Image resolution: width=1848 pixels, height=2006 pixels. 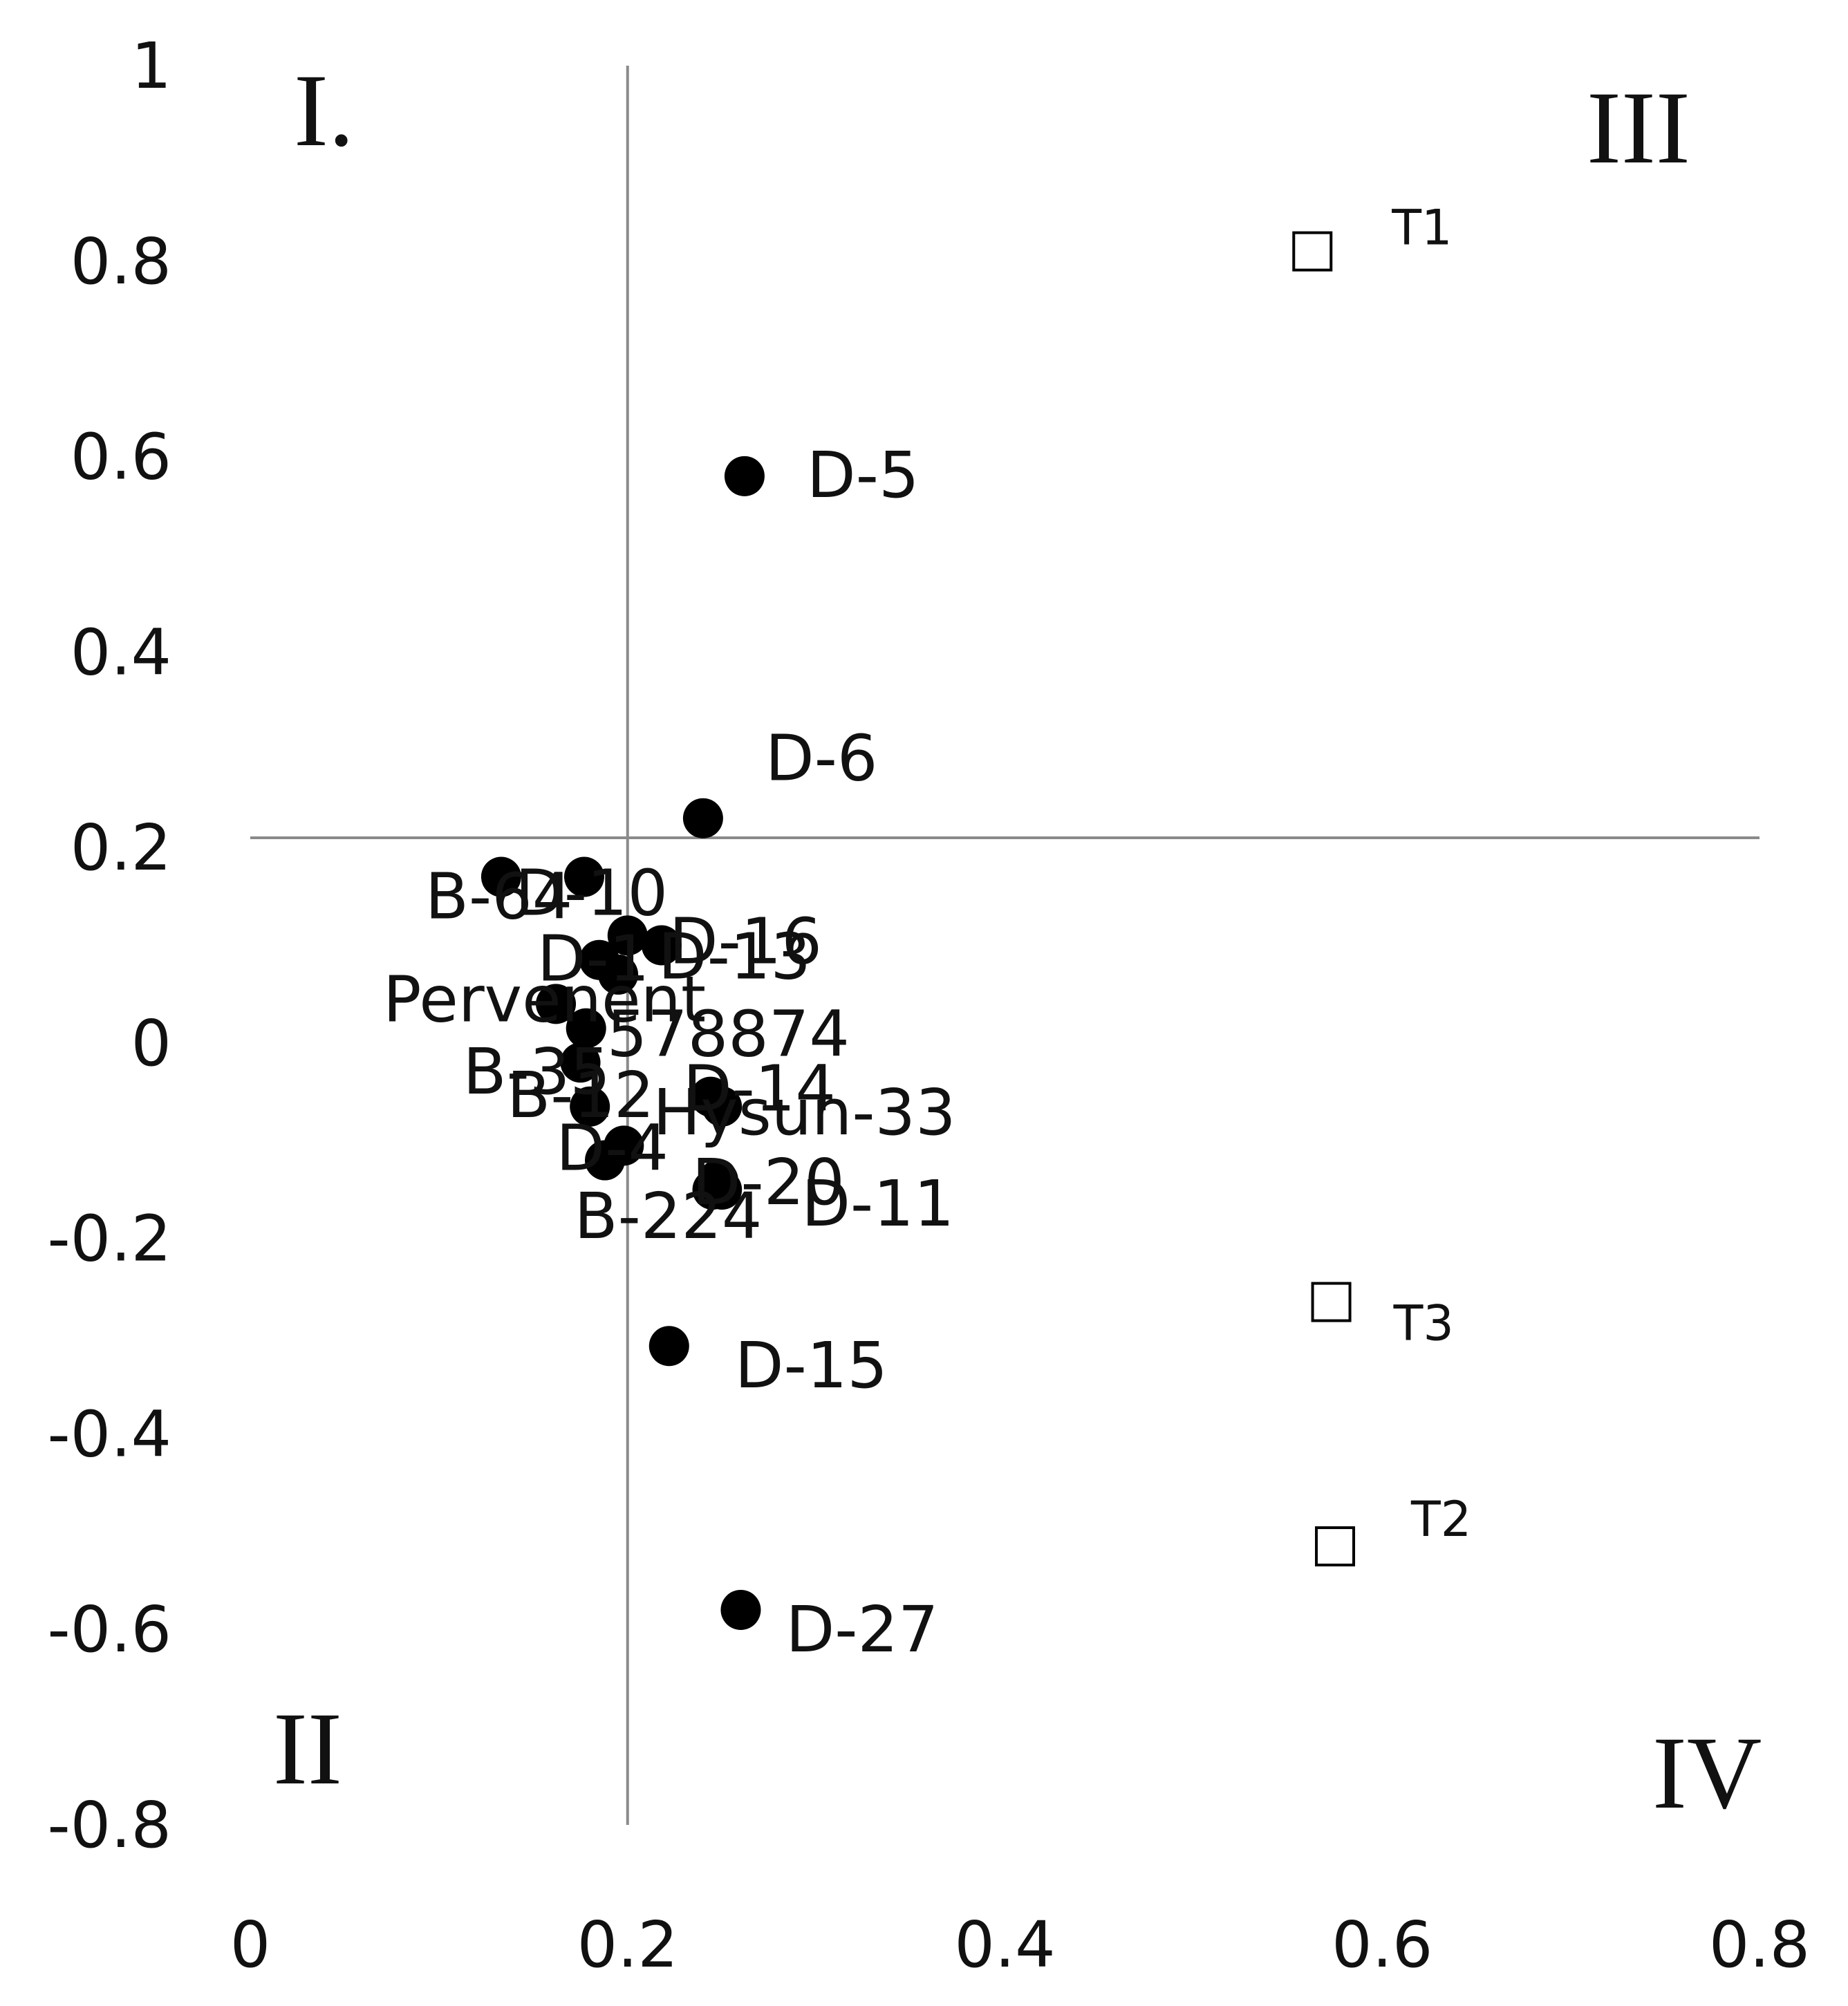 I want to click on point-label: D-13, so click(x=734, y=957).